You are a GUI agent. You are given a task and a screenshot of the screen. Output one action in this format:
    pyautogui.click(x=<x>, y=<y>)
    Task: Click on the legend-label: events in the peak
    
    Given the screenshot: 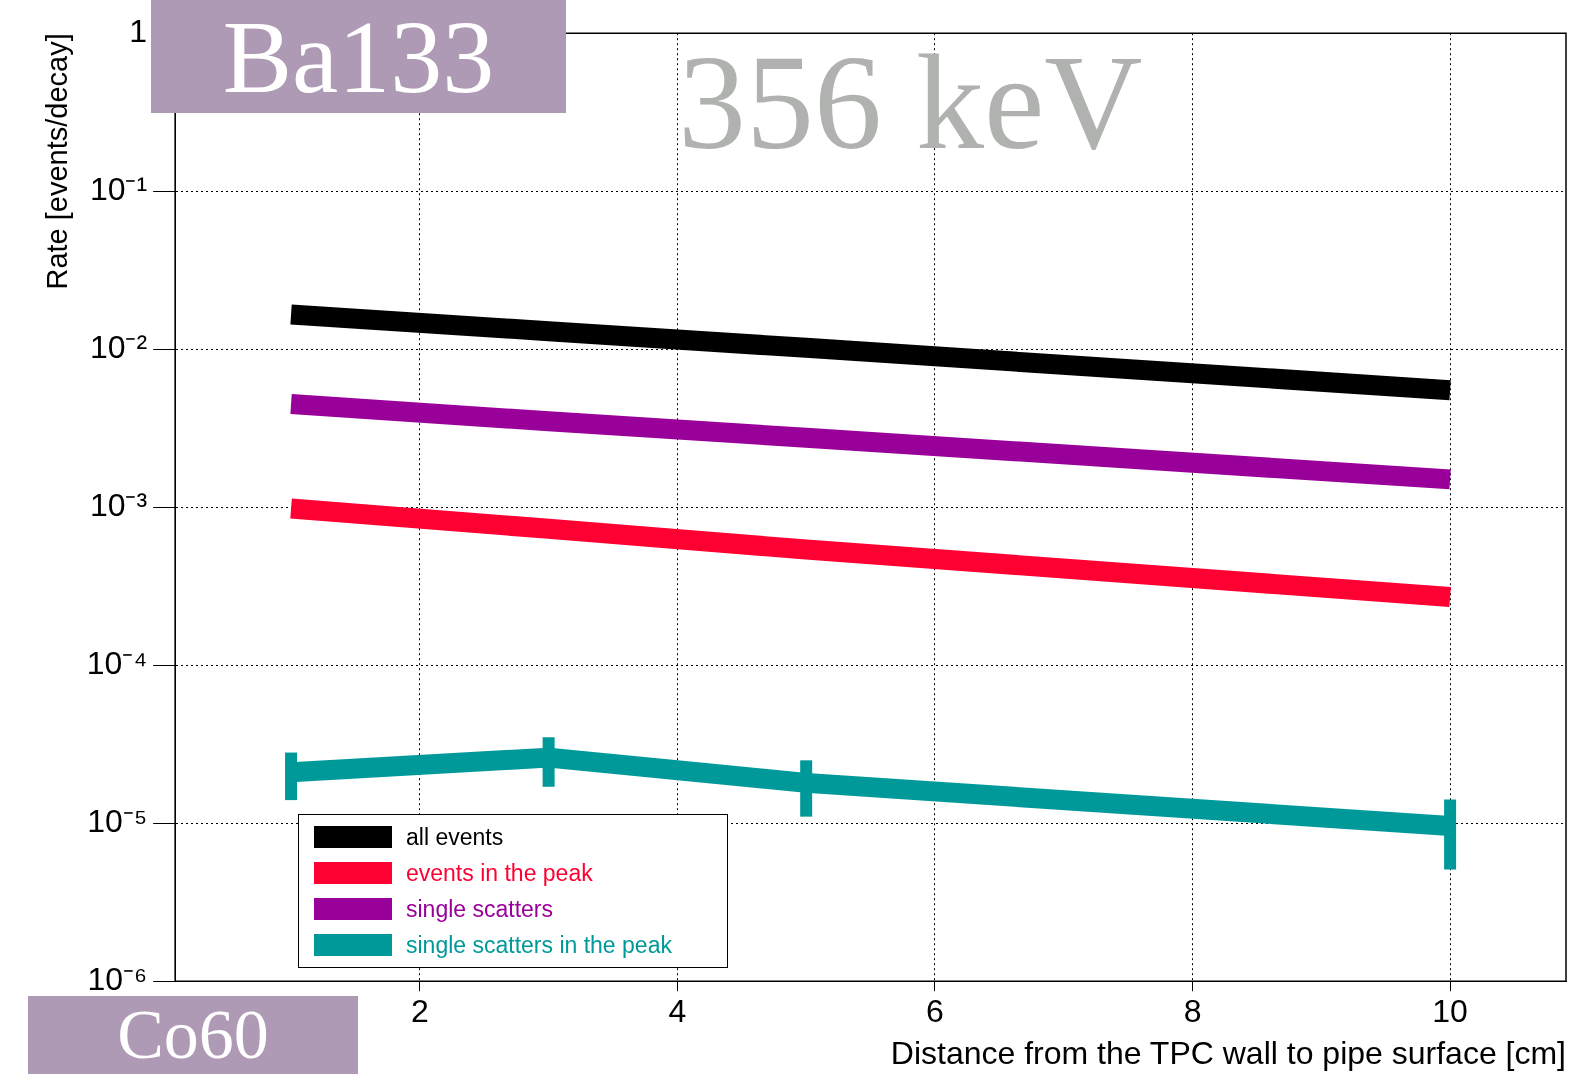 What is the action you would take?
    pyautogui.click(x=499, y=873)
    